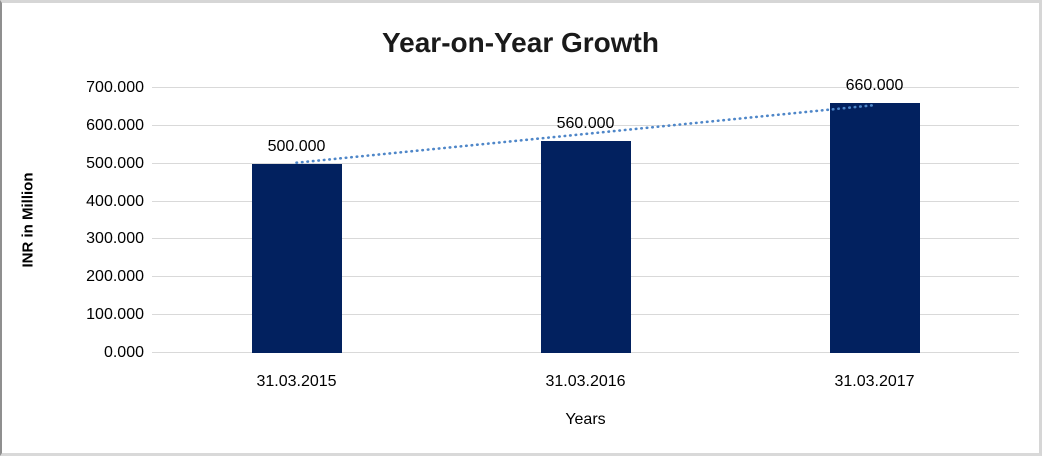 This screenshot has width=1042, height=456. I want to click on x-axis-tick-label: 31.03.2016, so click(585, 381).